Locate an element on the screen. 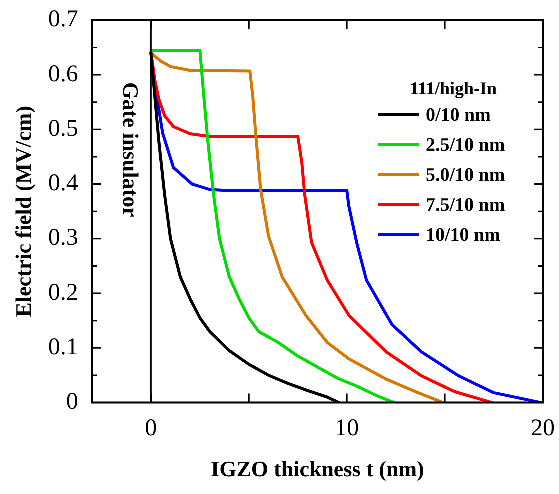  y-tick-label: 0.1 is located at coordinates (63, 347).